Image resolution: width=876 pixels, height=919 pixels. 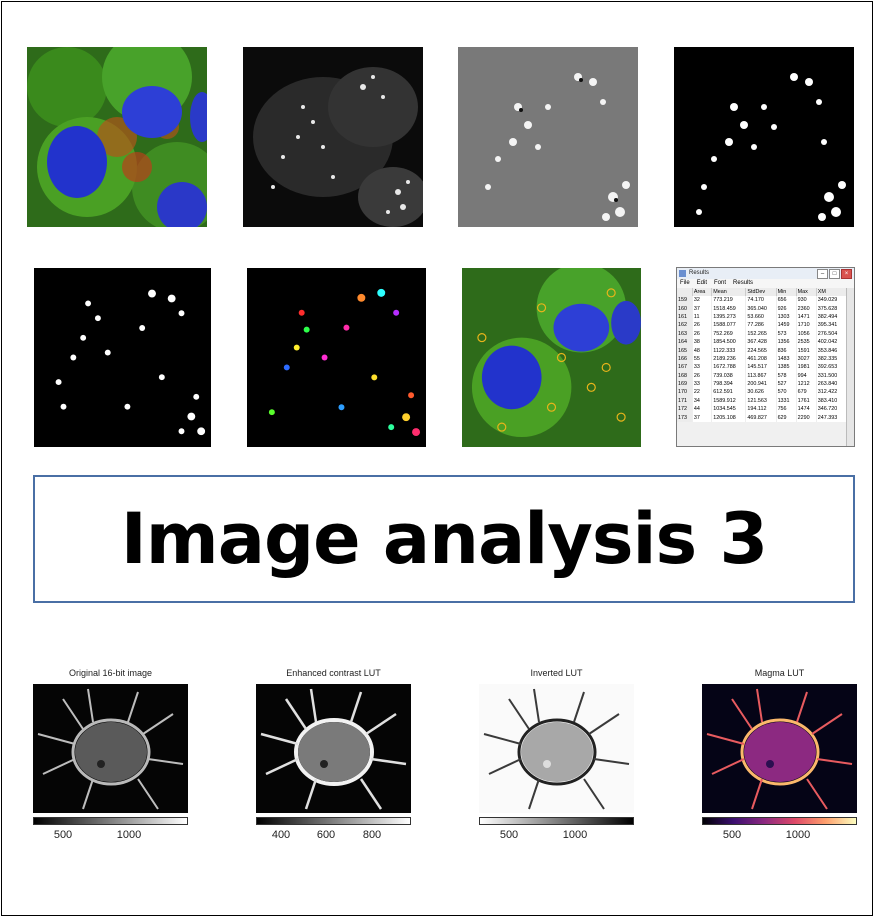 What do you see at coordinates (729, 292) in the screenshot?
I see `results-column-header: Mean` at bounding box center [729, 292].